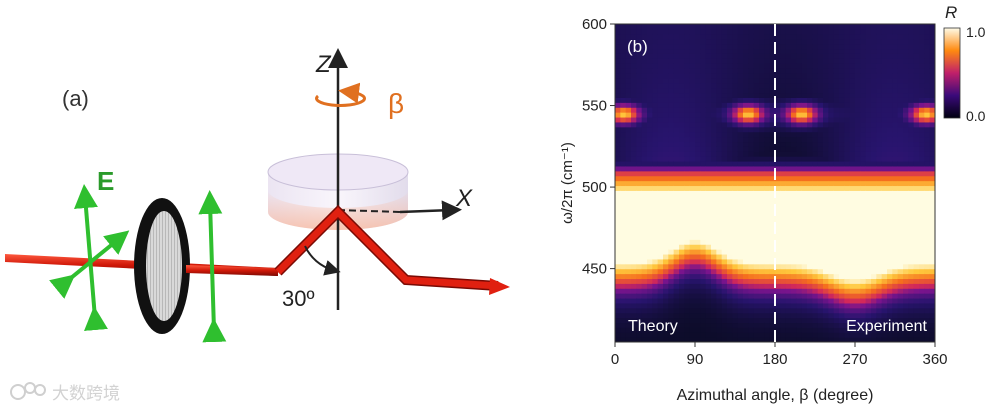  What do you see at coordinates (89, 257) in the screenshot?
I see `e-field-arrows` at bounding box center [89, 257].